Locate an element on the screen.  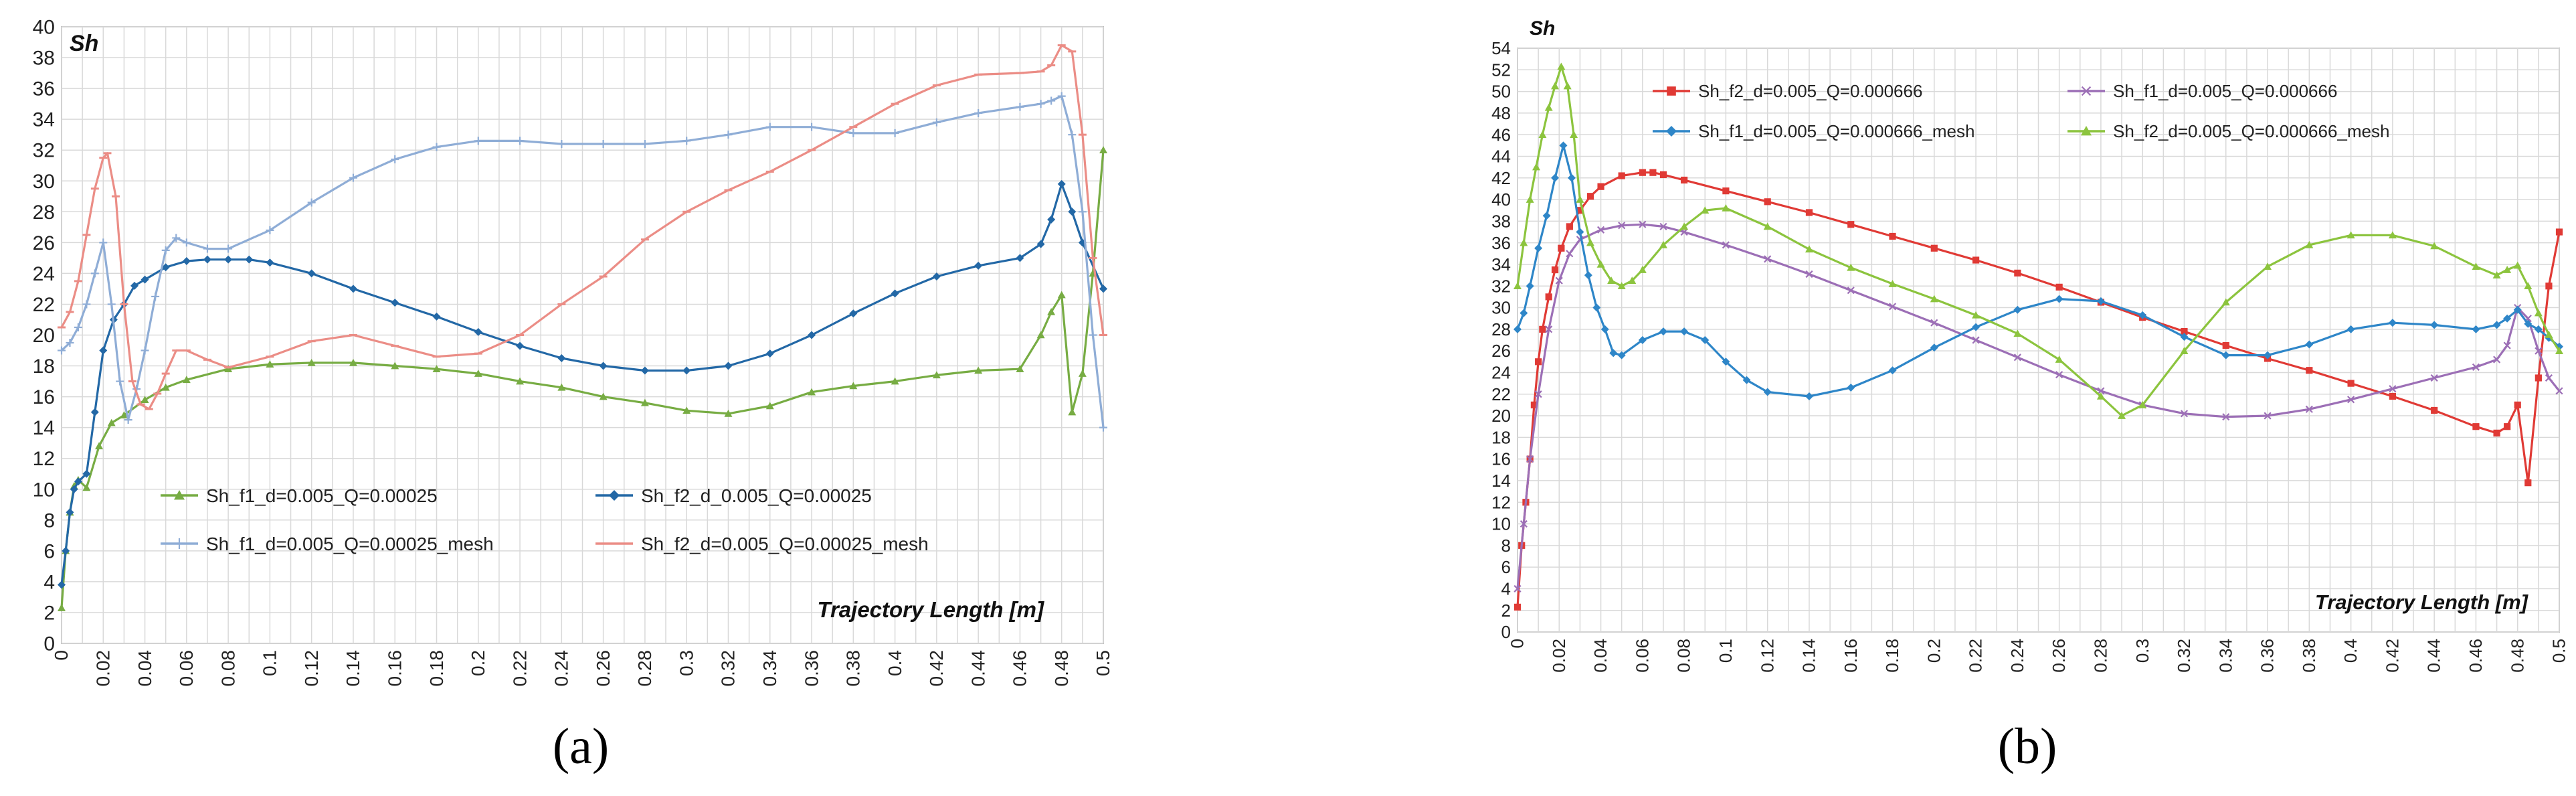
y-tick-label: 8 is located at coordinates (1506, 546).